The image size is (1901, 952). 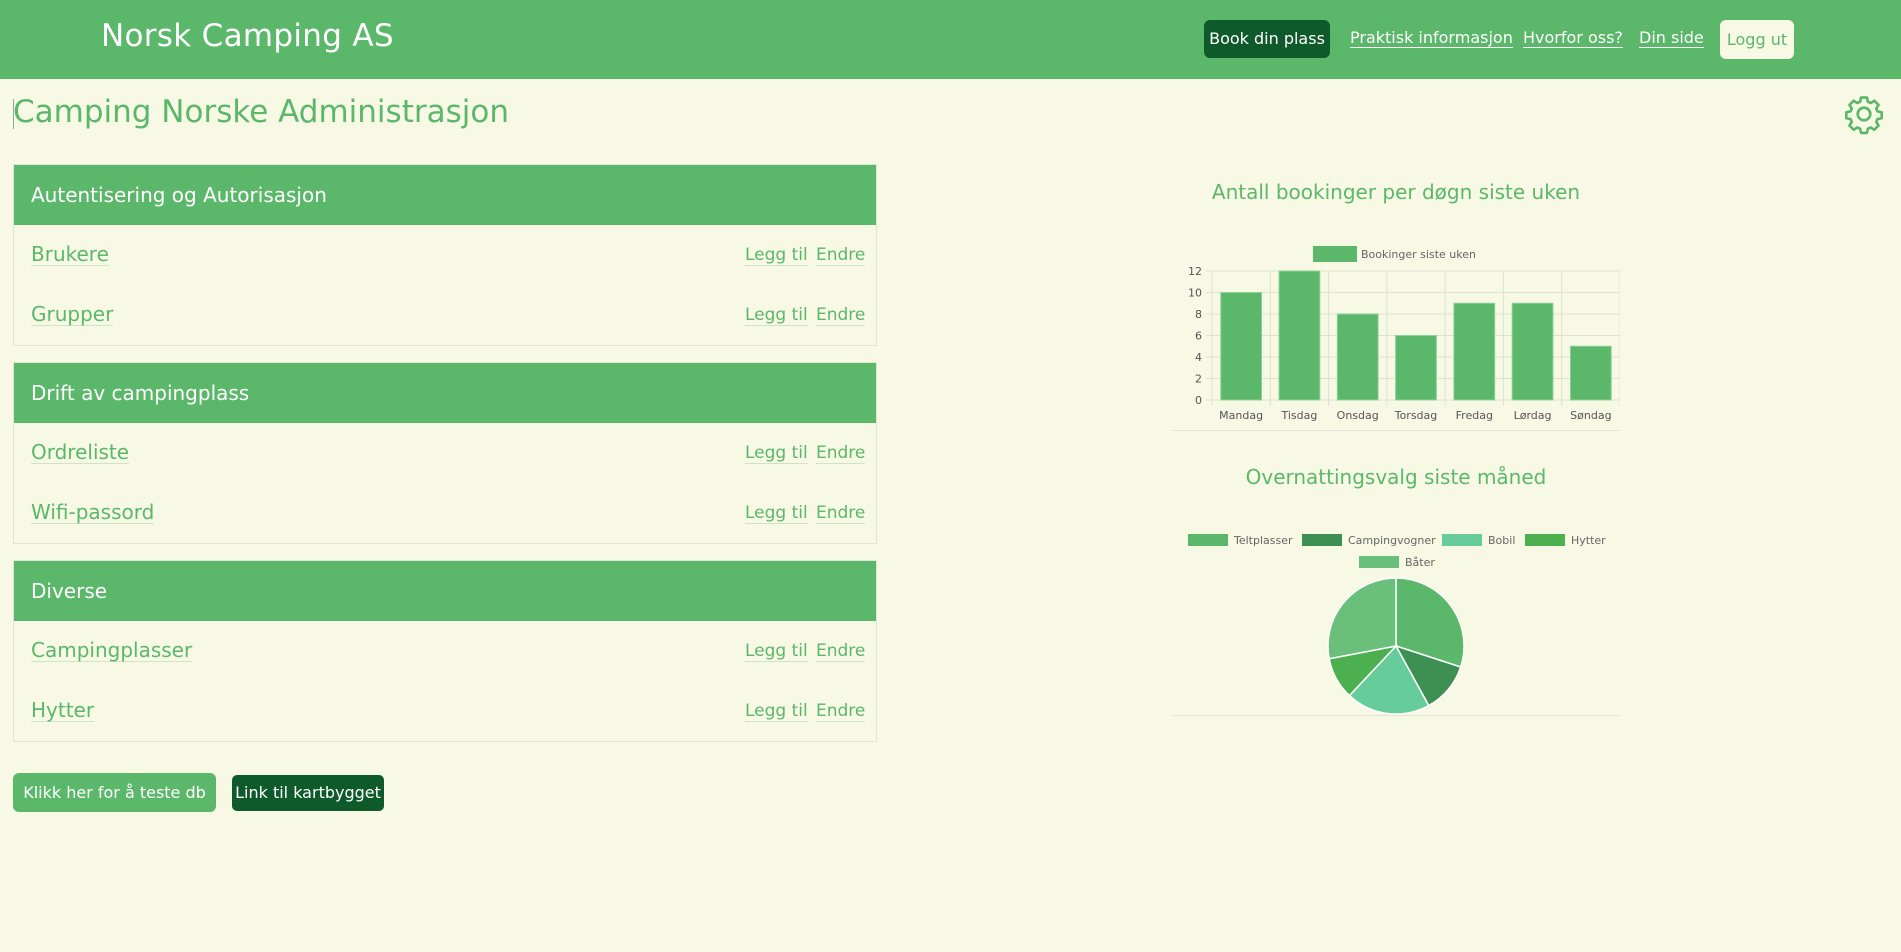 What do you see at coordinates (1416, 415) in the screenshot?
I see `x-tick-label: Torsdag` at bounding box center [1416, 415].